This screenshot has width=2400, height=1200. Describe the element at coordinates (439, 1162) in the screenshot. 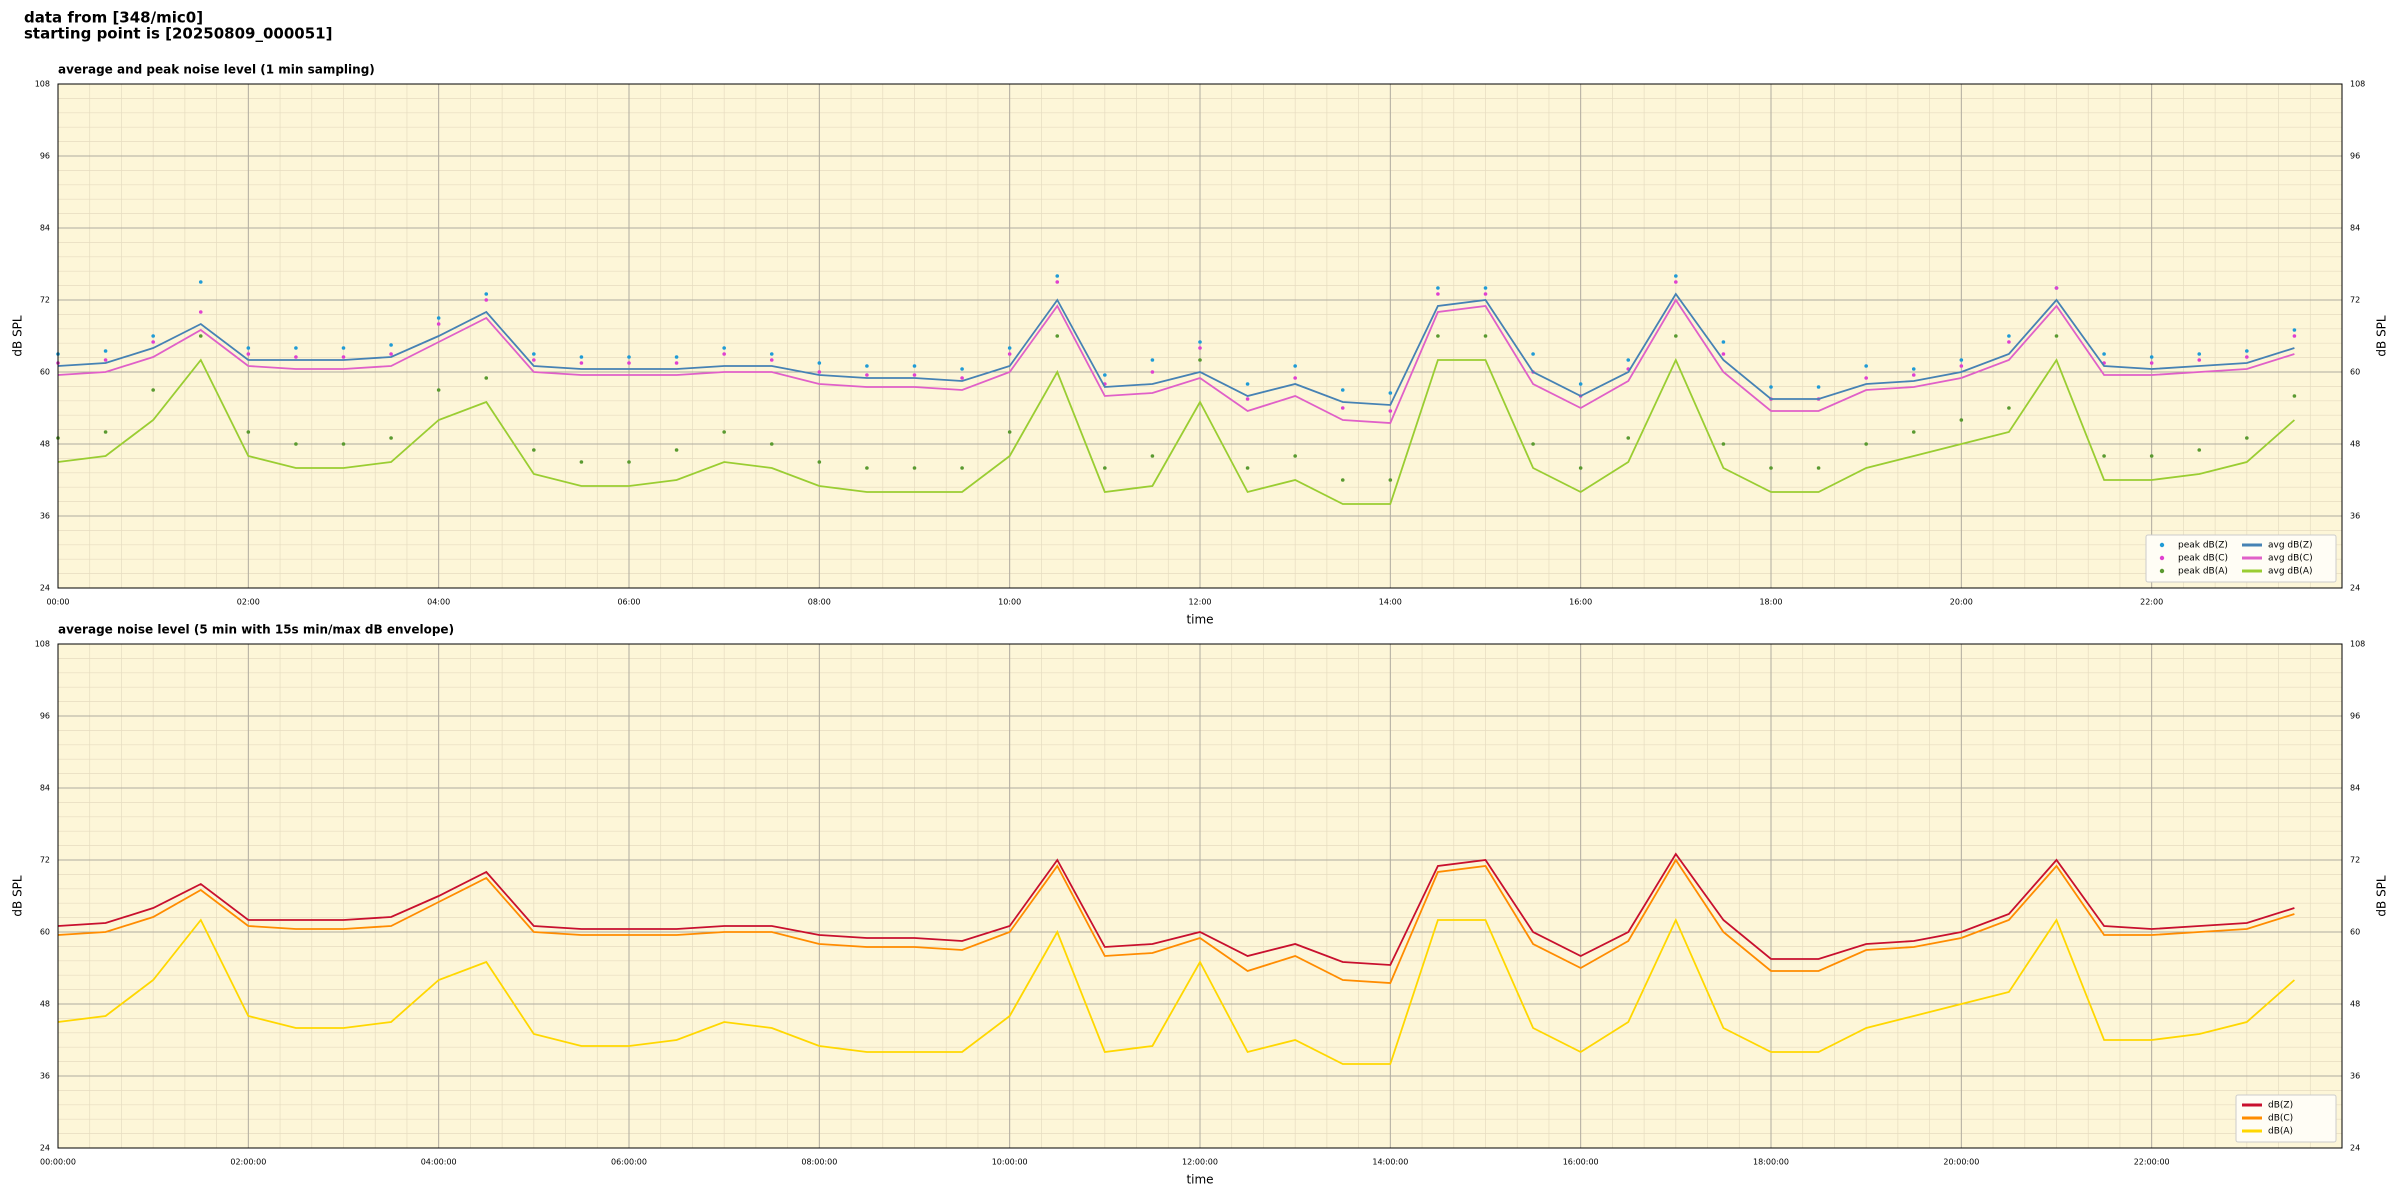

I see `x-tick-label: 04:00:00` at that location.